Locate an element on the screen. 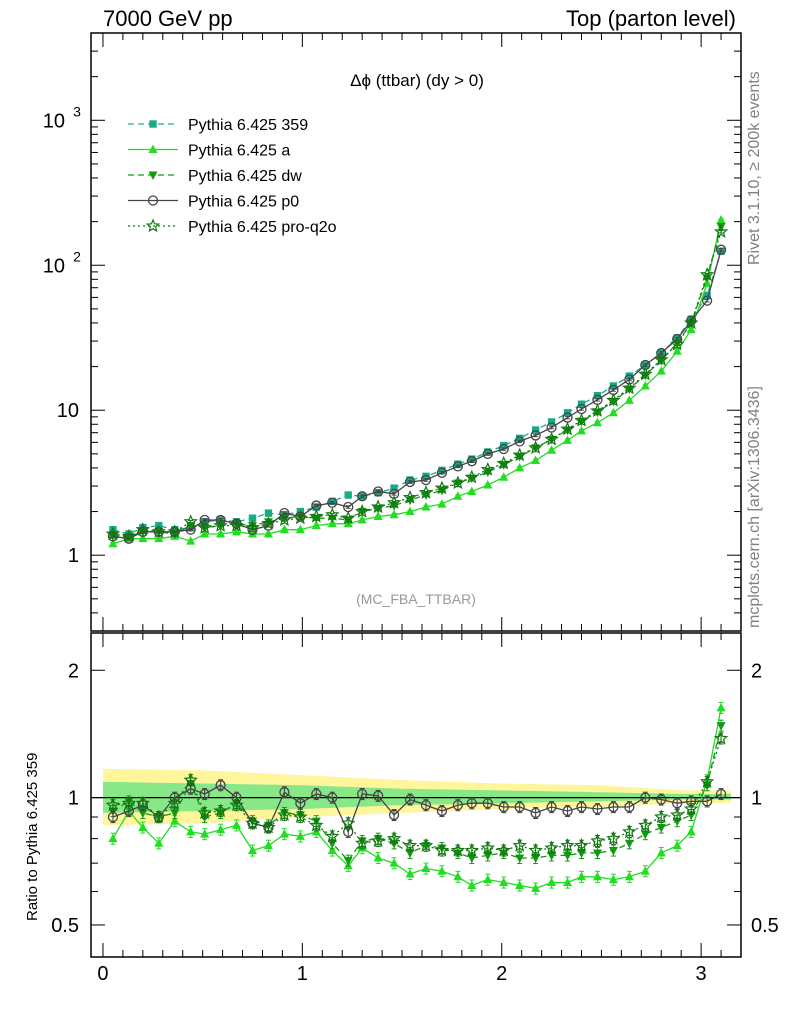 This screenshot has width=786, height=1024. ratio-series-pa is located at coordinates (417, 798).